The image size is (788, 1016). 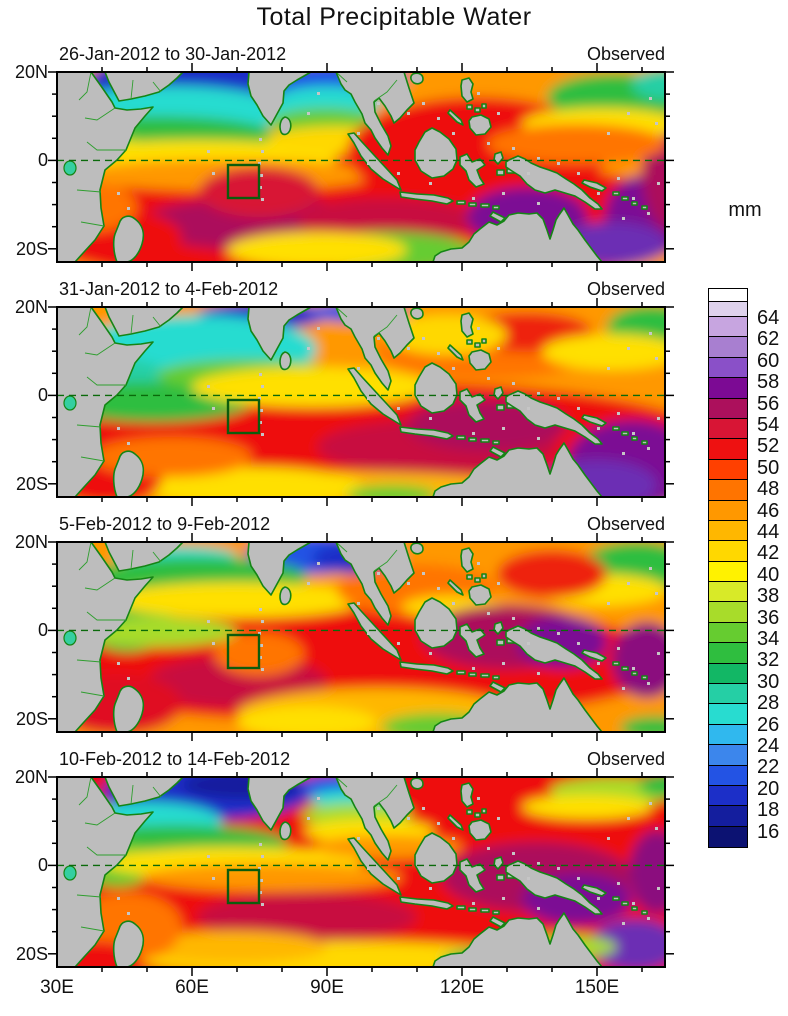 I want to click on colorbar-tick-label: 58, so click(x=768, y=382).